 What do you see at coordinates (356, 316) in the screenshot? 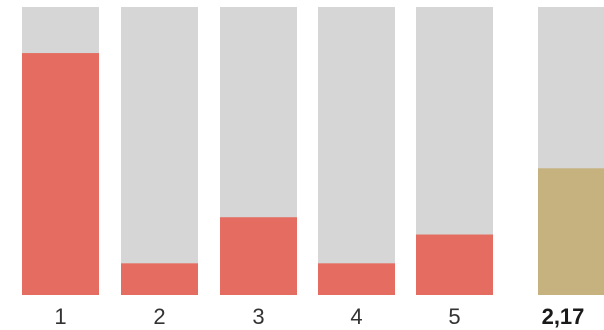
I see `x-tick-label-4: 4` at bounding box center [356, 316].